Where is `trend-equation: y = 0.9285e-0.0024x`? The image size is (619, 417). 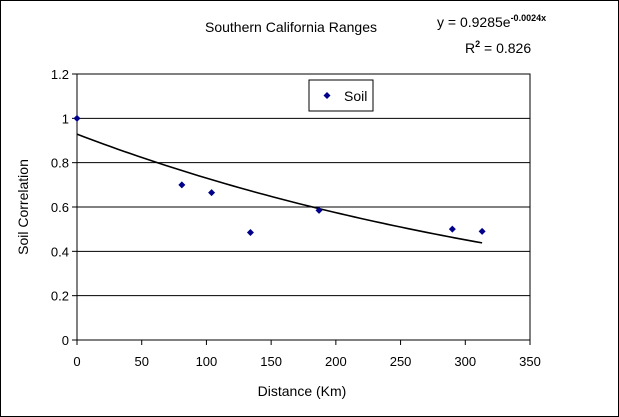 trend-equation: y = 0.9285e-0.0024x is located at coordinates (491, 21).